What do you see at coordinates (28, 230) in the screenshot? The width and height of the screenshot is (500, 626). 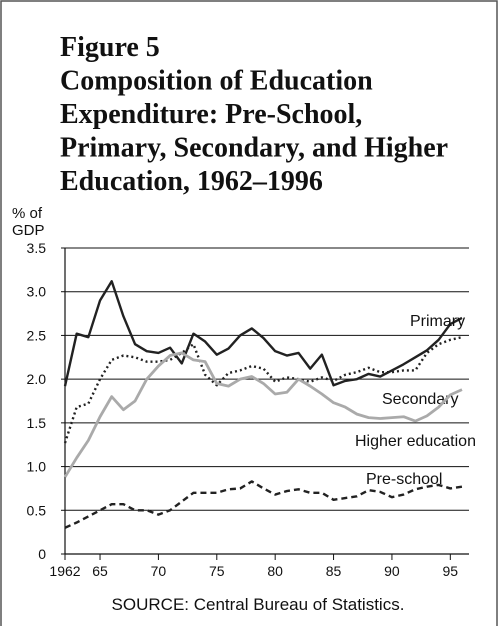 I see `y-axis-label: GDP` at bounding box center [28, 230].